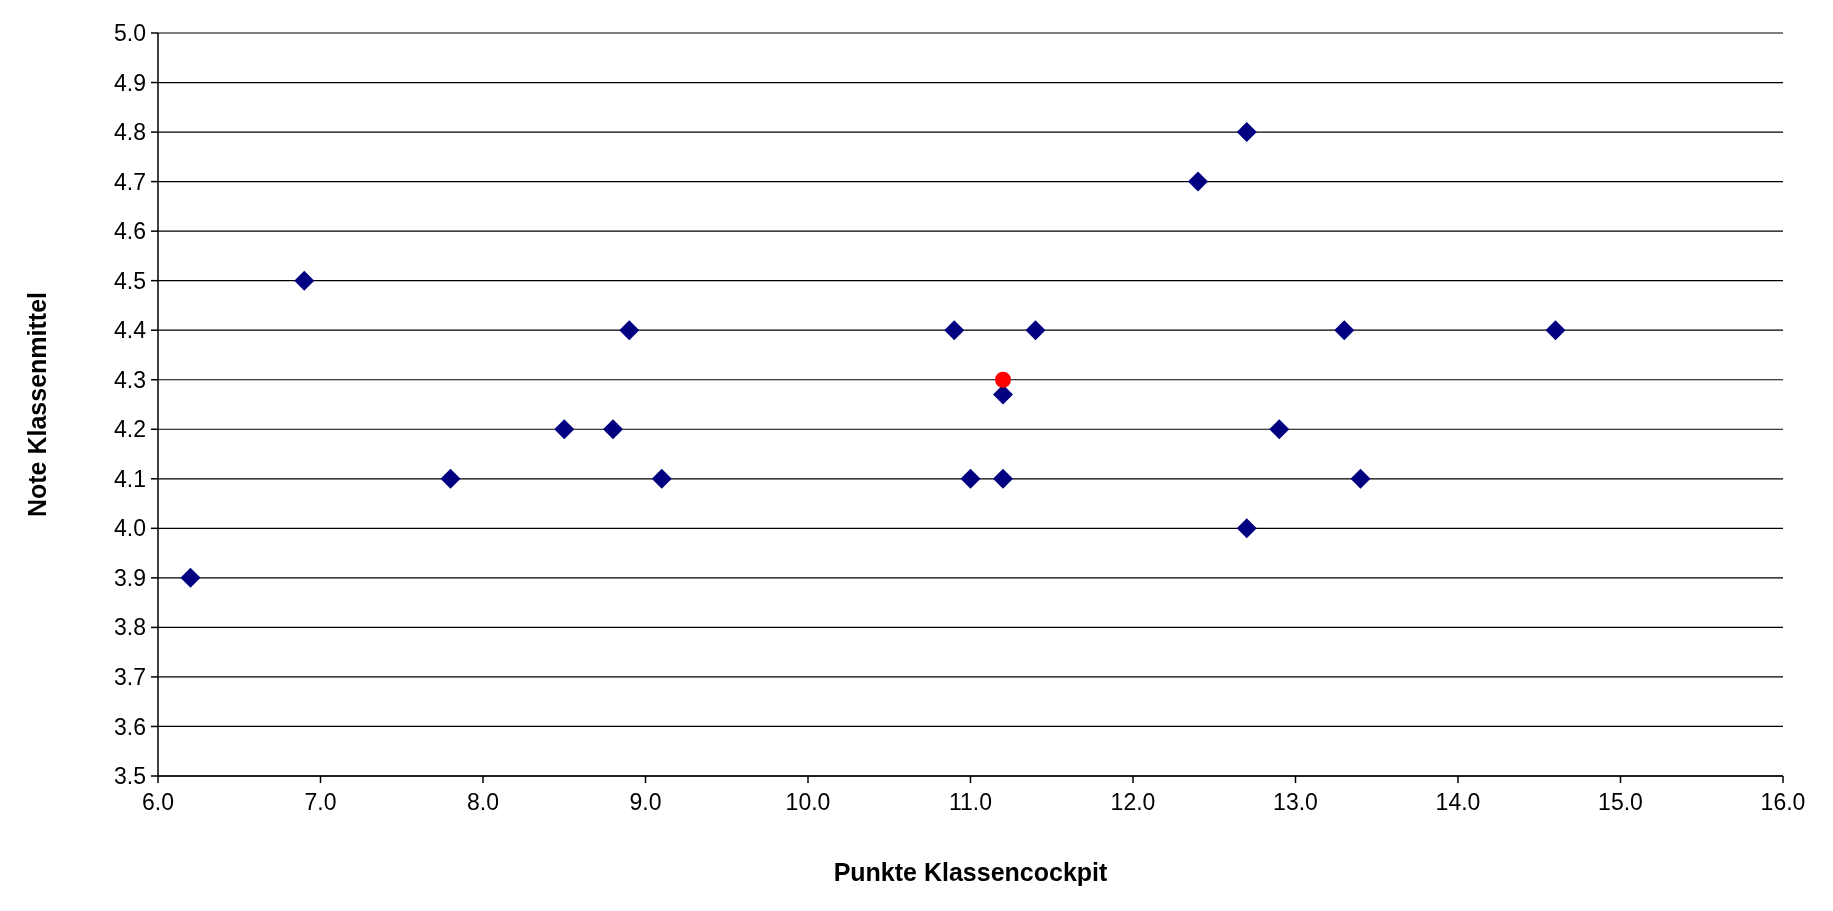 The image size is (1833, 911). Describe the element at coordinates (130, 676) in the screenshot. I see `y-tick-label: 3.7` at that location.